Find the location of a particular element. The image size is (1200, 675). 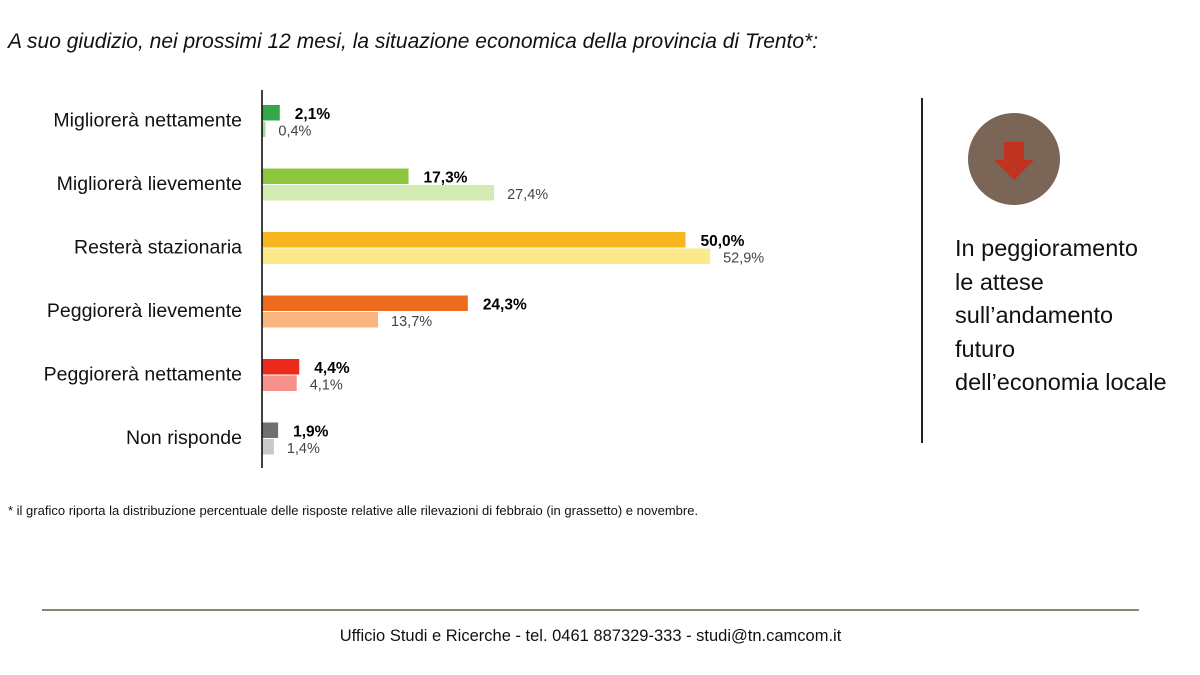

side-line: sull’andamento is located at coordinates (1034, 315).